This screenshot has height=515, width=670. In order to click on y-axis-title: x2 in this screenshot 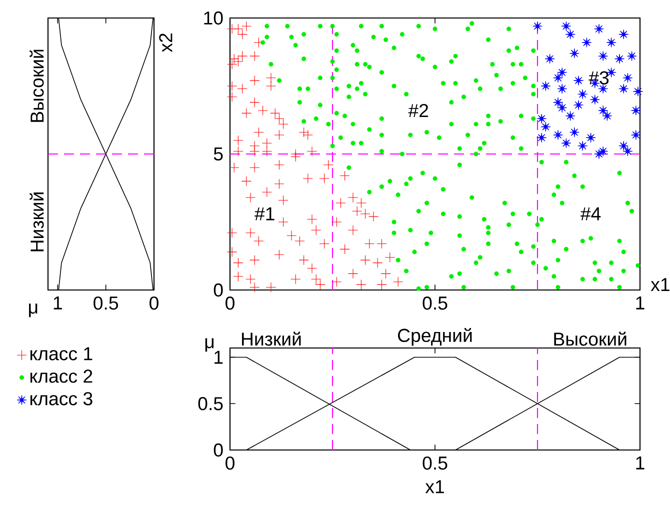, I will do `click(165, 43)`.